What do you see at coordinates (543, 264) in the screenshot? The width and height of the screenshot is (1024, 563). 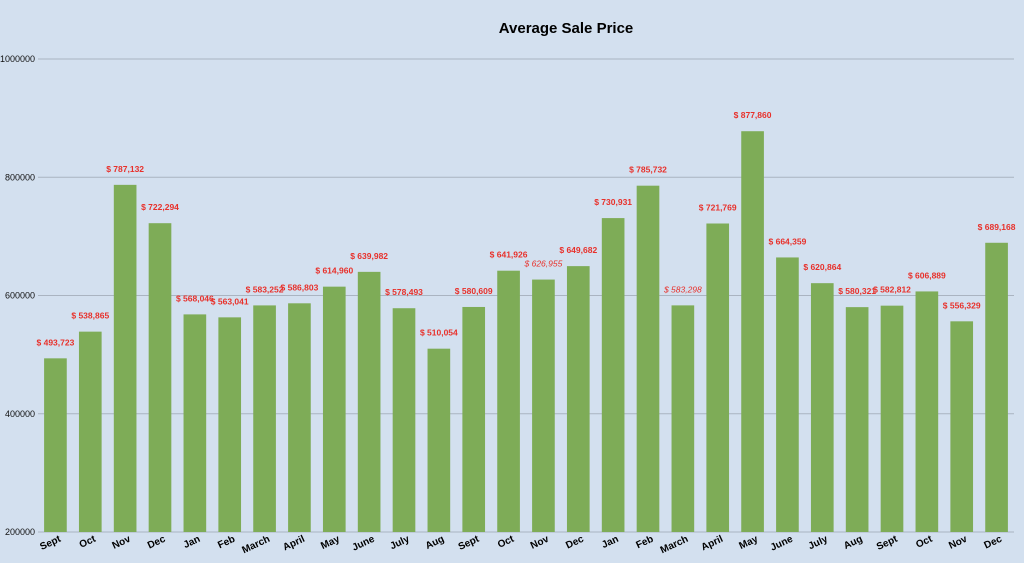 I see `data-label: $ 626,955` at bounding box center [543, 264].